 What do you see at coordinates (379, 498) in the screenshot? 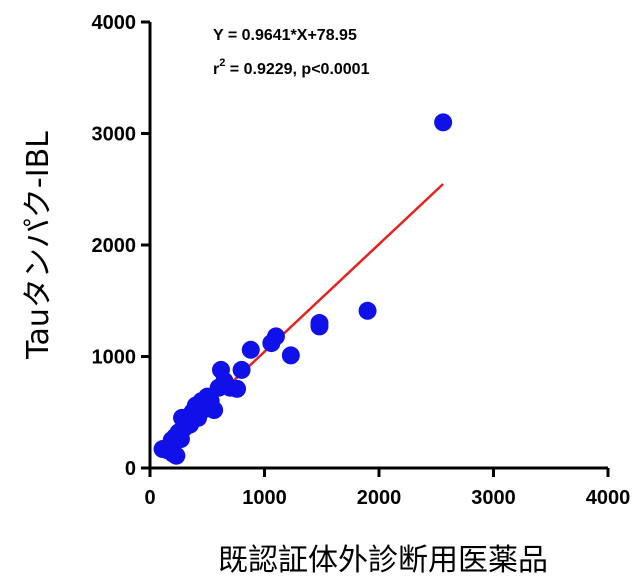
I see `x-tick-label: 2000` at bounding box center [379, 498].